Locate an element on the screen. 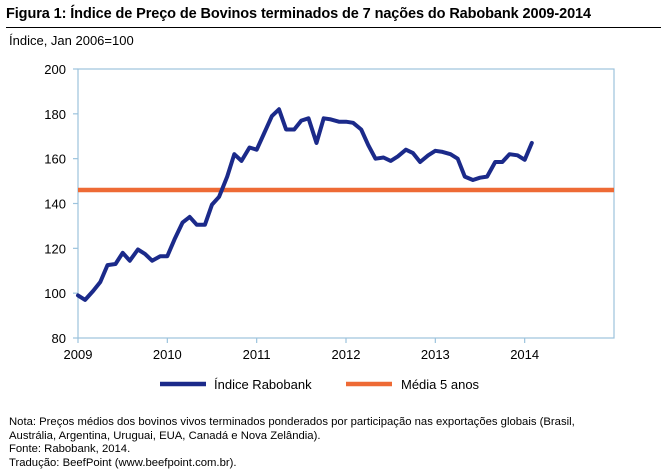  legend-label: Média 5 anos is located at coordinates (440, 384).